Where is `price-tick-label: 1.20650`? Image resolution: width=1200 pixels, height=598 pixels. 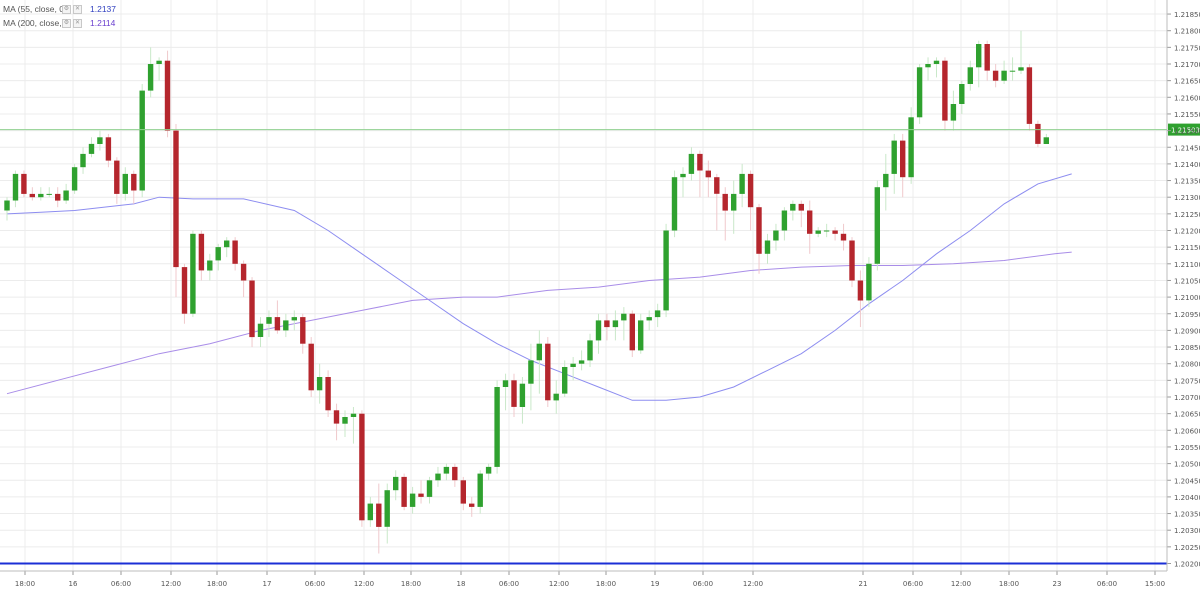
price-tick-label: 1.20650 is located at coordinates (1187, 415).